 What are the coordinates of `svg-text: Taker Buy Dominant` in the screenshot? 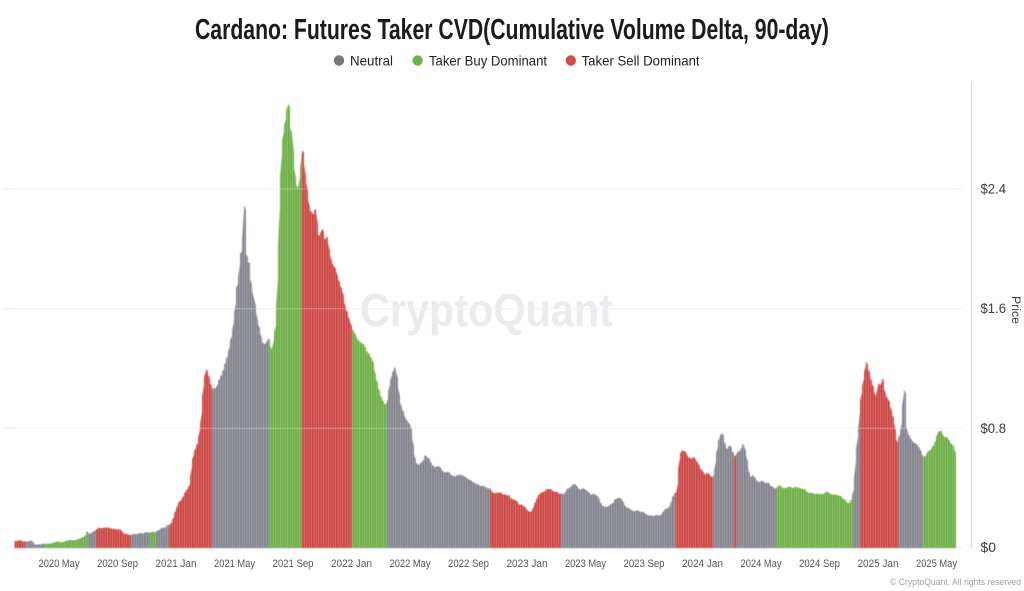 It's located at (488, 61).